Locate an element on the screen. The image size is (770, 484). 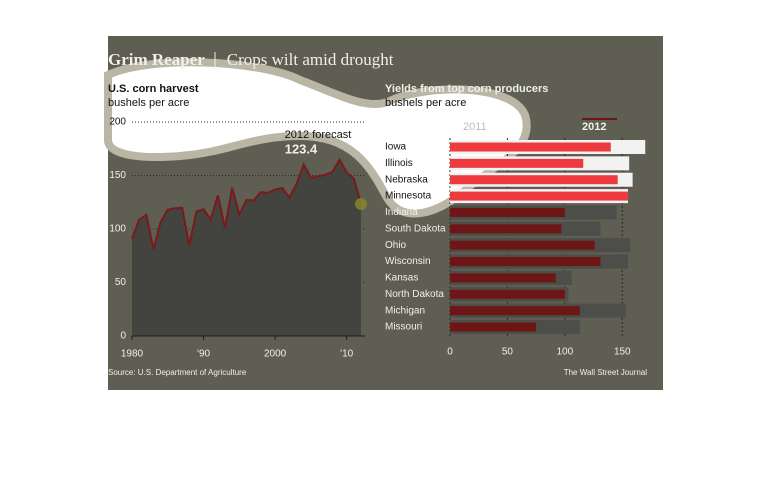
category-label: South Dakota is located at coordinates (415, 228).